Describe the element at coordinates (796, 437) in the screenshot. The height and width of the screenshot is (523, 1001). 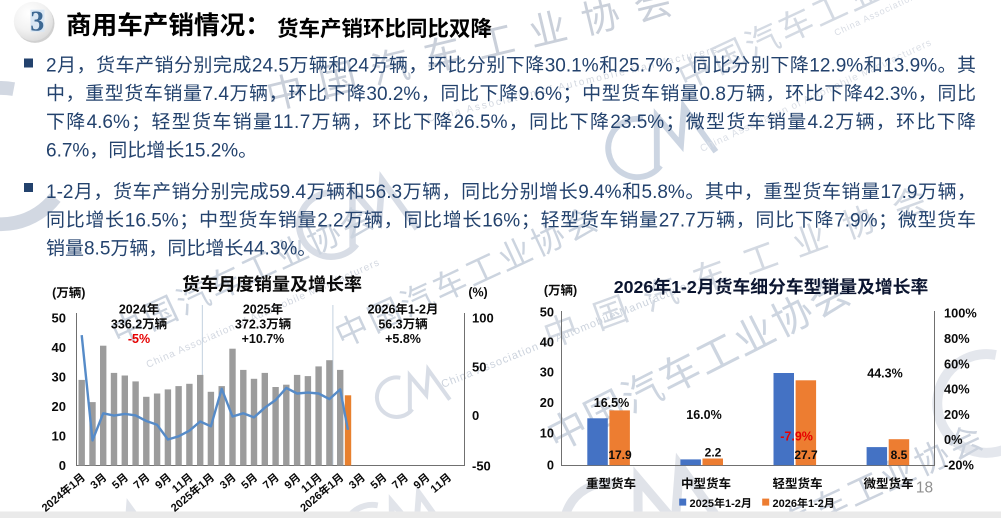
I see `svg-text: -7.9%` at that location.